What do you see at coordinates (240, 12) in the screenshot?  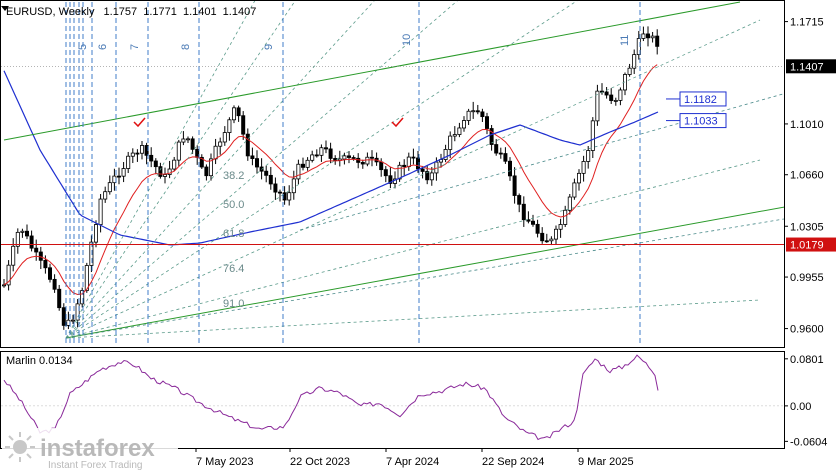 I see `ohlc-close: 1.1407` at bounding box center [240, 12].